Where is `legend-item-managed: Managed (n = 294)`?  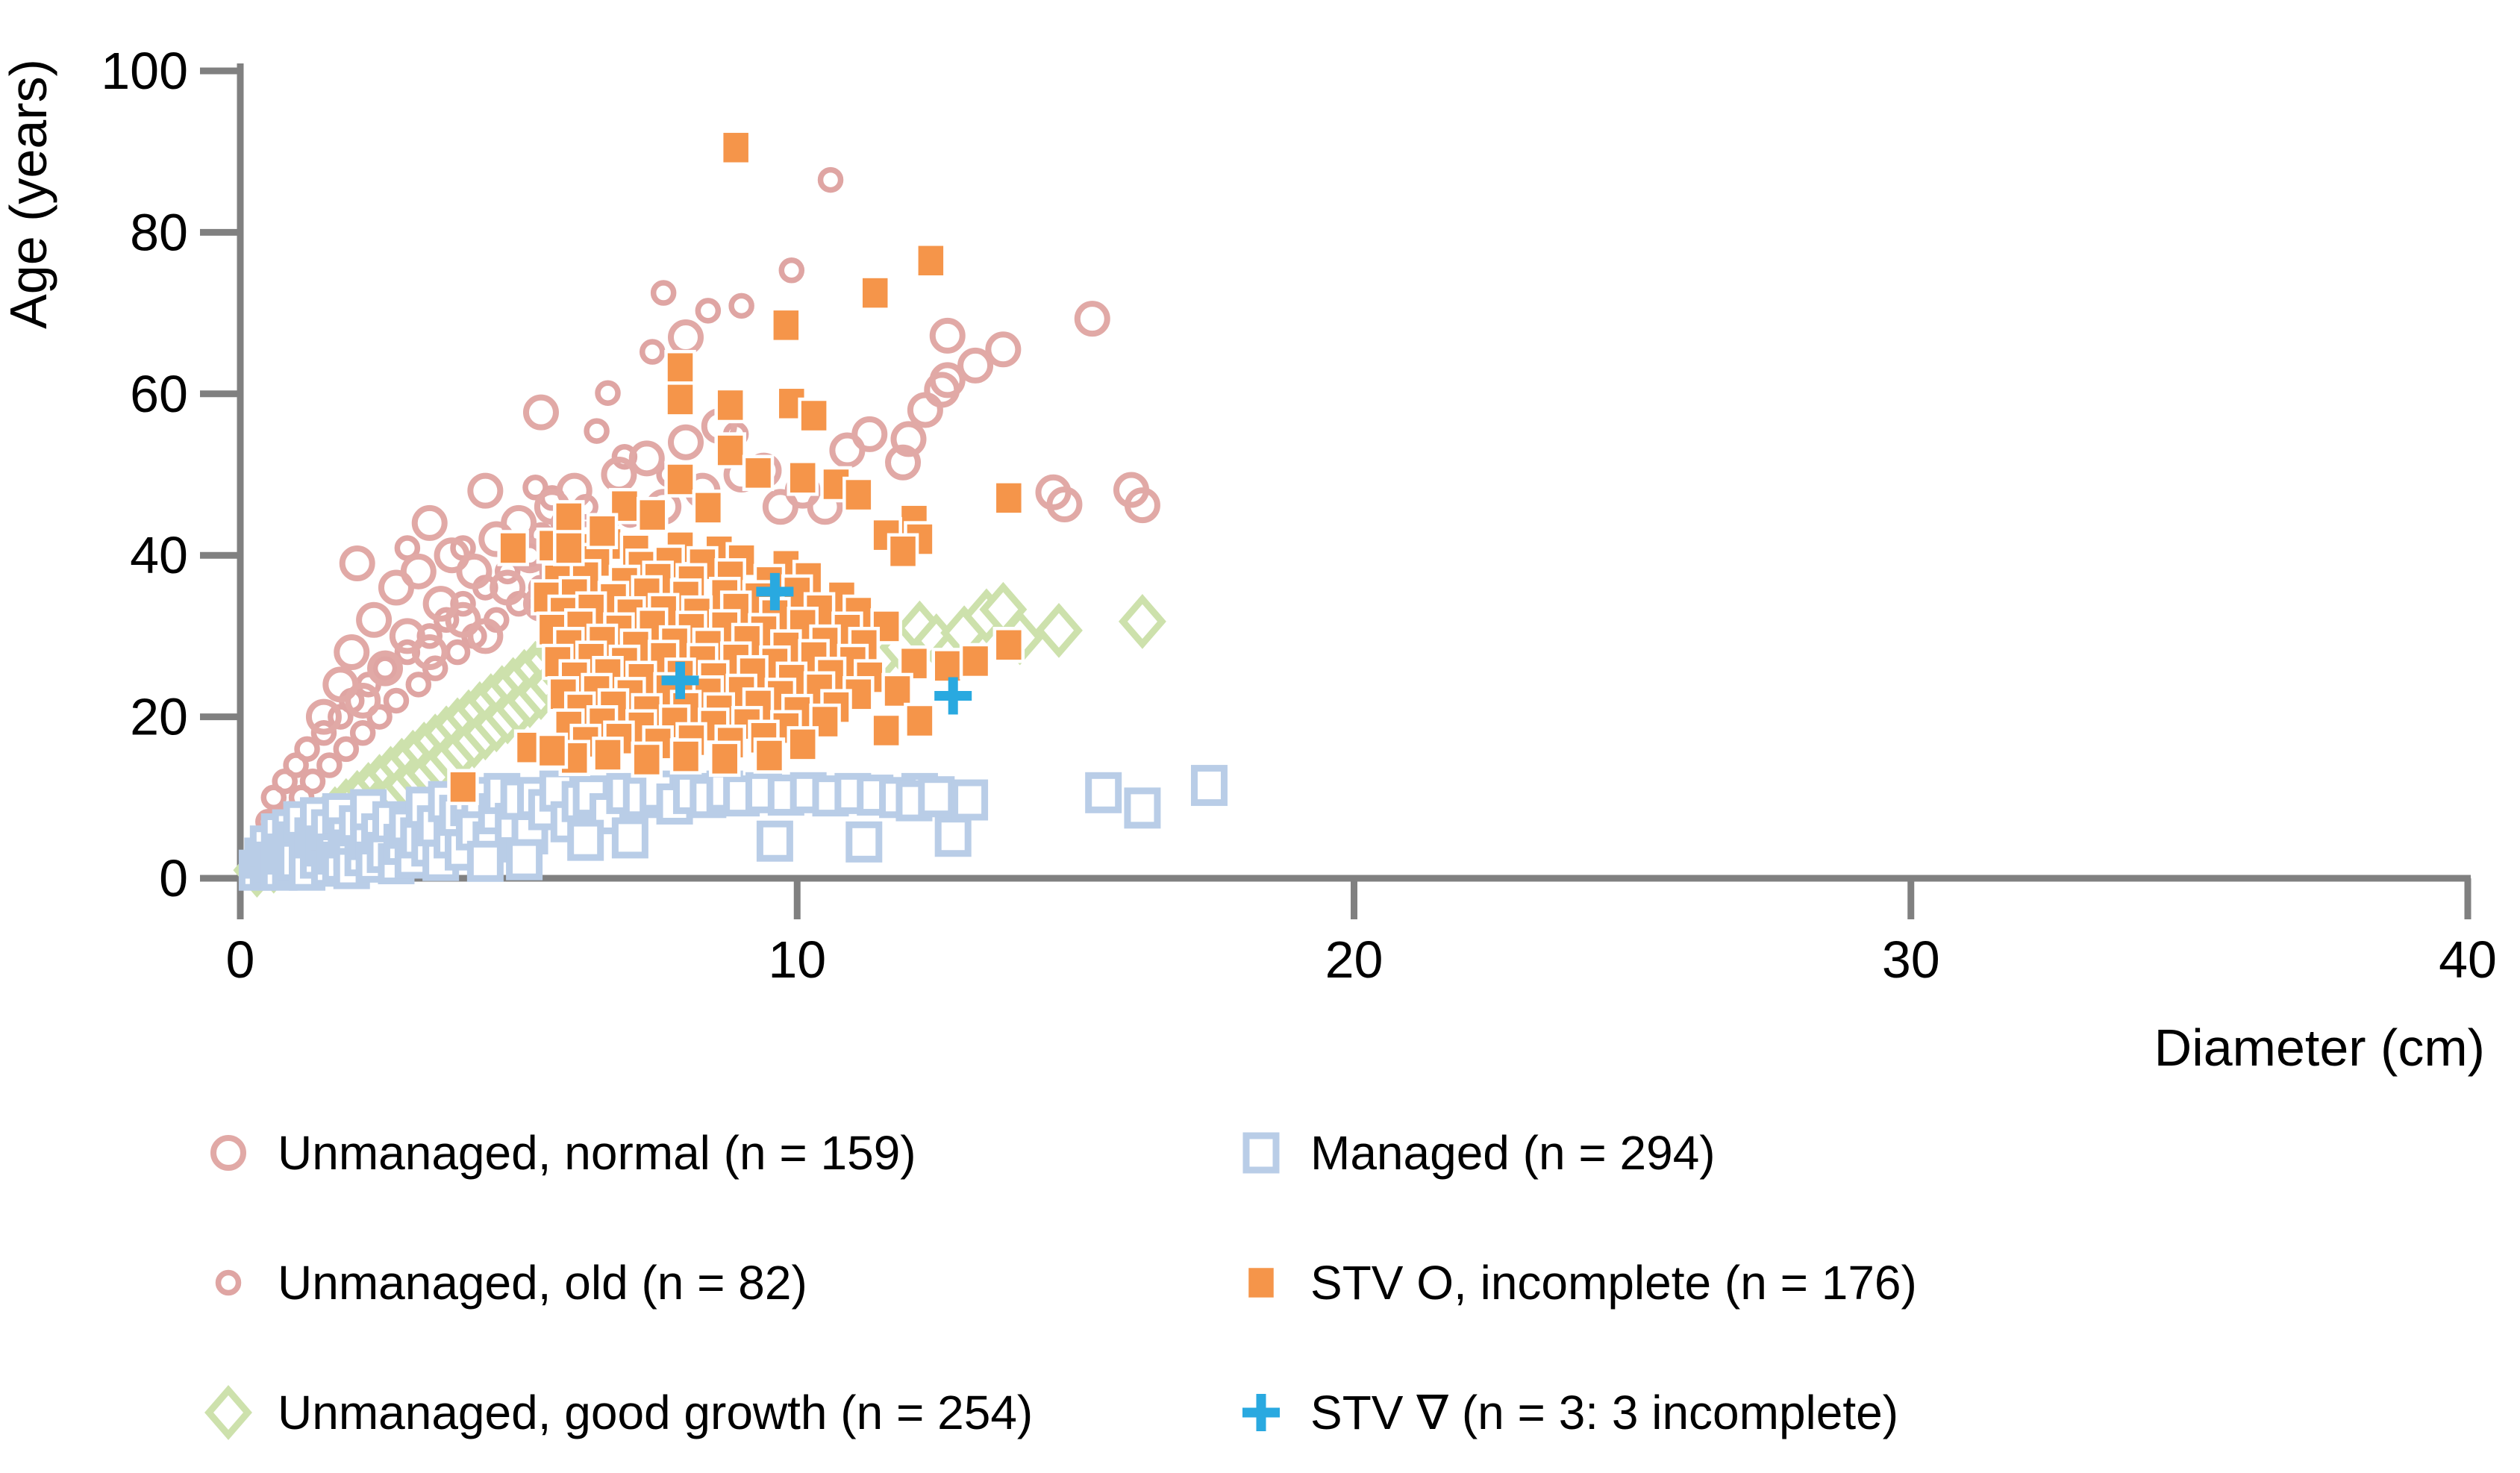 legend-item-managed: Managed (n = 294) is located at coordinates (1575, 1152).